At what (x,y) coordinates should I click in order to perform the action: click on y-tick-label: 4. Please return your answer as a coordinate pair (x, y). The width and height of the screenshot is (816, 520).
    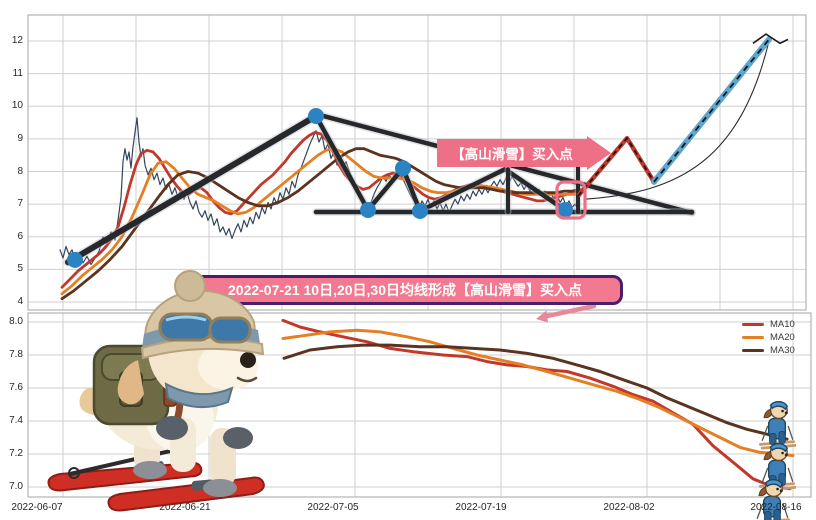
    Looking at the image, I should click on (20, 301).